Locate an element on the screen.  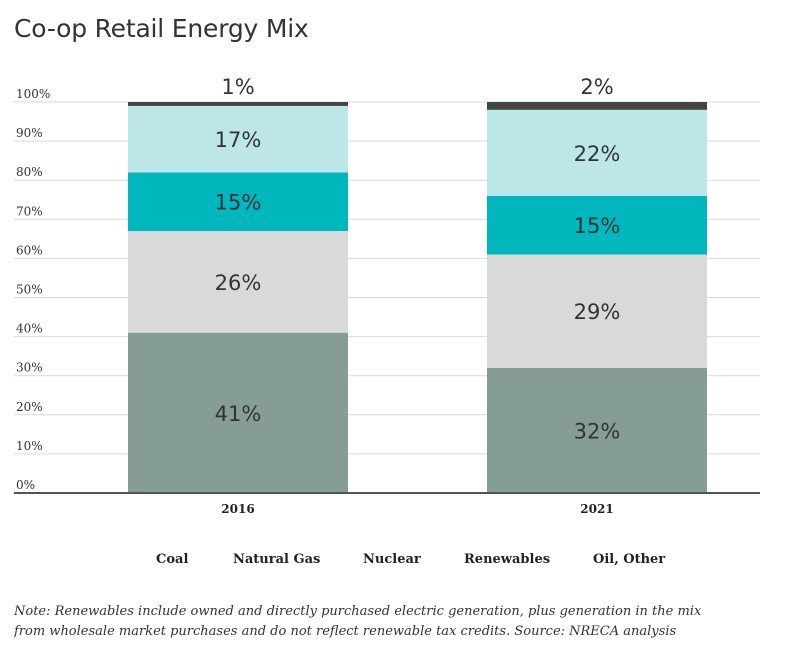
bar-segment-oil-other-2016 is located at coordinates (238, 139).